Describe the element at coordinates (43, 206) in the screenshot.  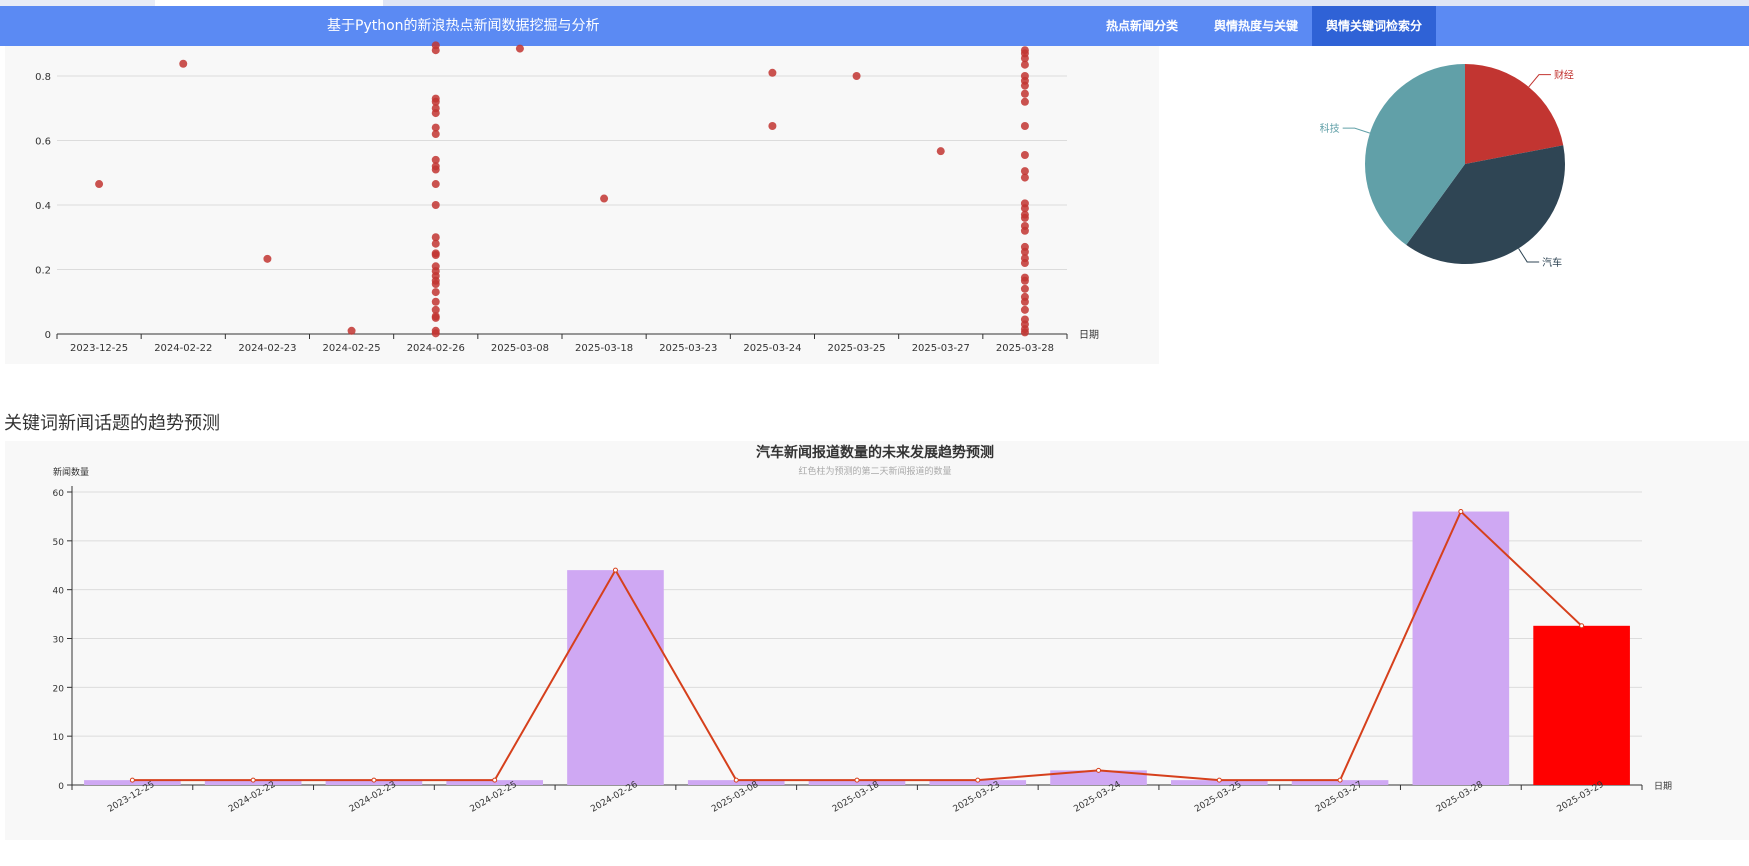
I see `scatter-y-tick-label: 0.4` at that location.